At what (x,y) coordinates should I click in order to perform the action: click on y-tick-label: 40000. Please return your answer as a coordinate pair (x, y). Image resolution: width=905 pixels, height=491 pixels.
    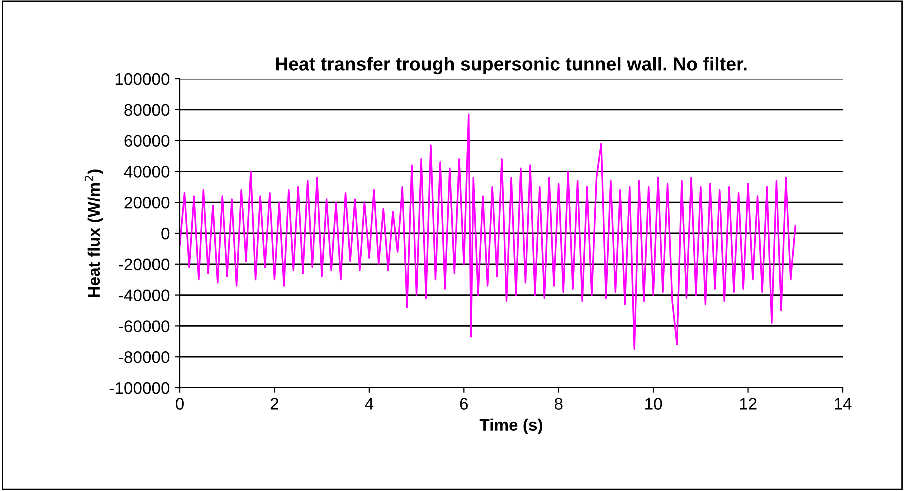
    Looking at the image, I should click on (147, 172).